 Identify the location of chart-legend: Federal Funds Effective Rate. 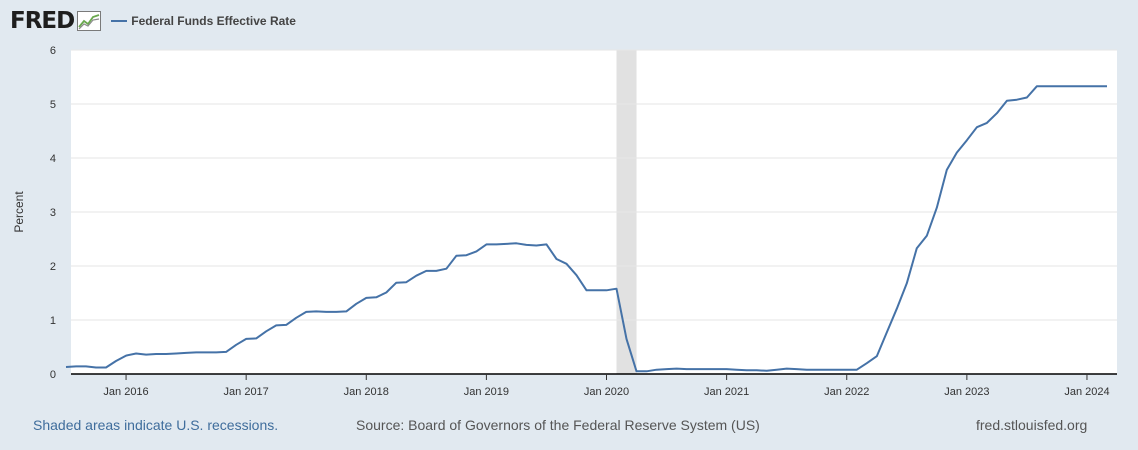
(203, 21).